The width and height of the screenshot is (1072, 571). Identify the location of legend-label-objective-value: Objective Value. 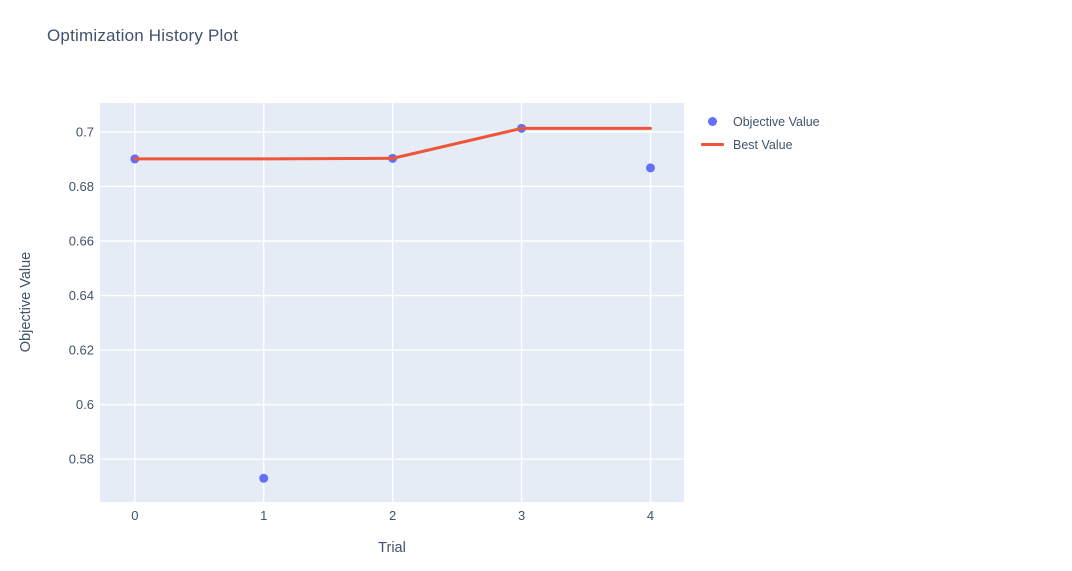
(776, 121).